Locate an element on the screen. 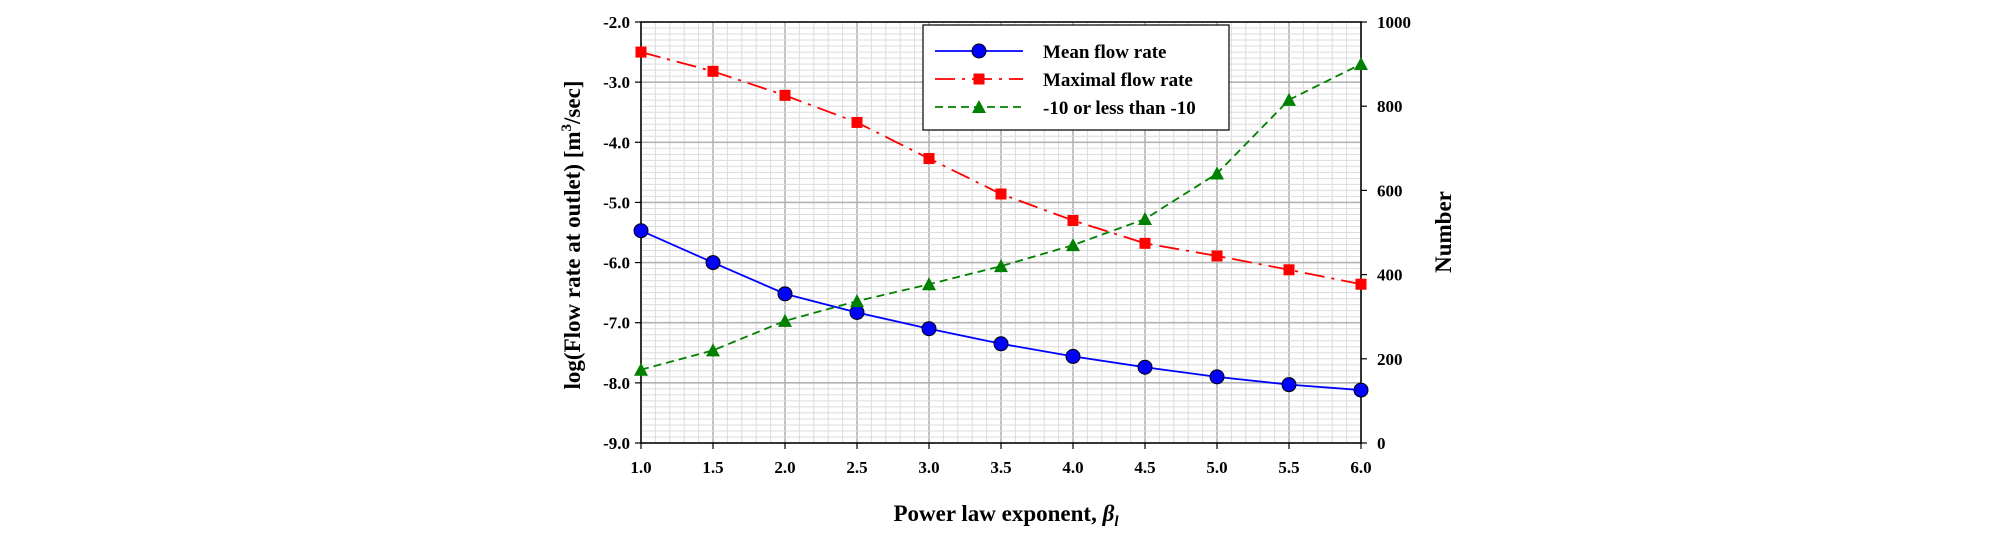 Image resolution: width=2008 pixels, height=543 pixels. y-left-axis-label-end: /sec] is located at coordinates (572, 103).